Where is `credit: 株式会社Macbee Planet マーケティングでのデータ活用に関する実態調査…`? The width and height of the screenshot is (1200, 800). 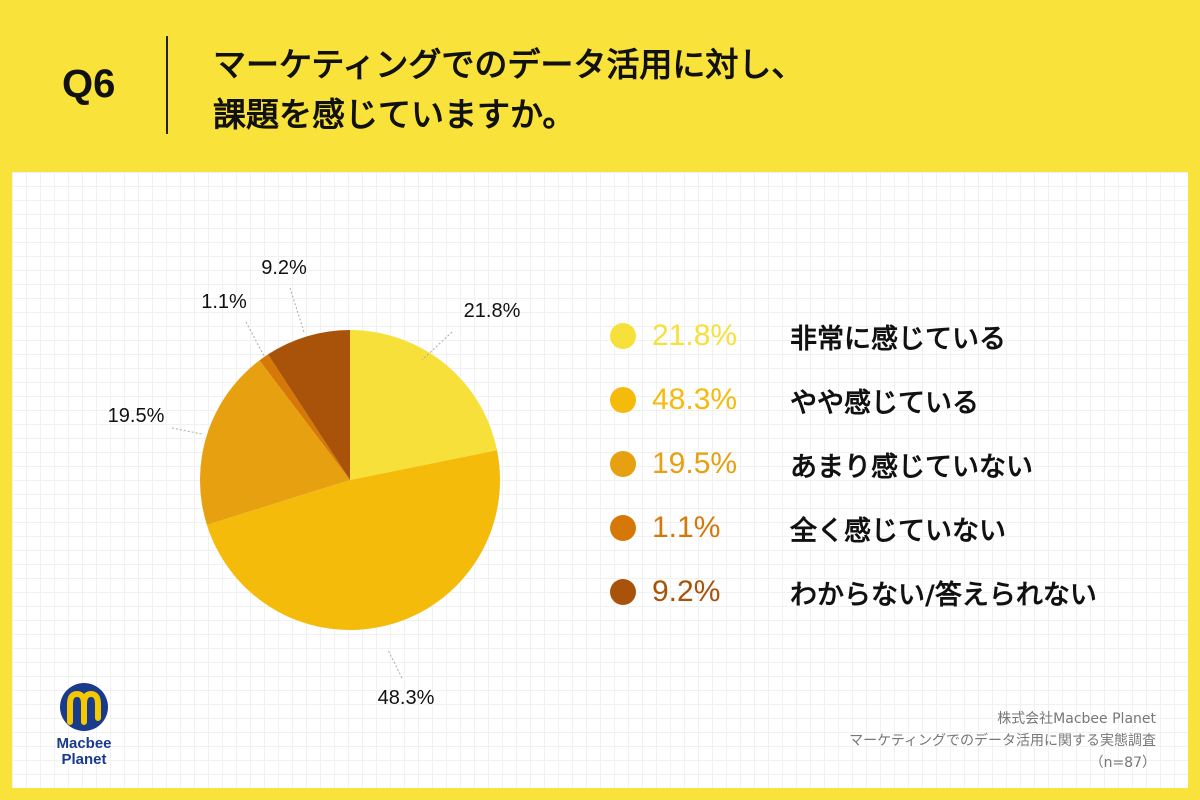 credit: 株式会社Macbee Planet マーケティングでのデータ活用に関する実態調査… is located at coordinates (1002, 741).